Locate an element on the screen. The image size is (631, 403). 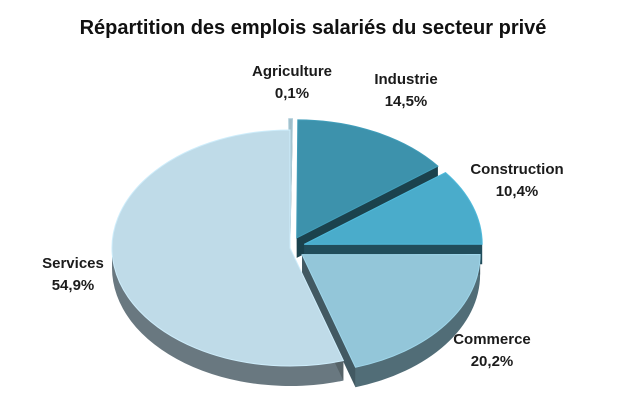
pie-slice-industrie is located at coordinates (367, 179).